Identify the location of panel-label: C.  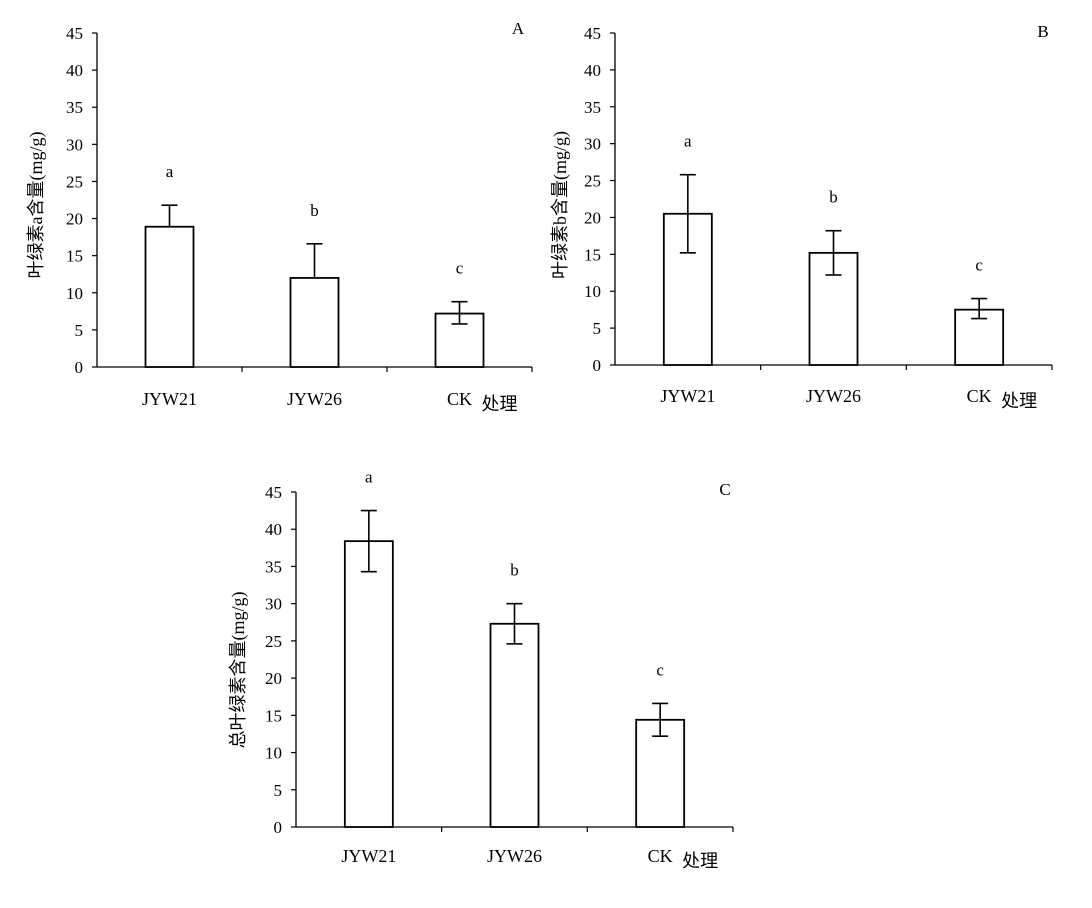
(724, 489).